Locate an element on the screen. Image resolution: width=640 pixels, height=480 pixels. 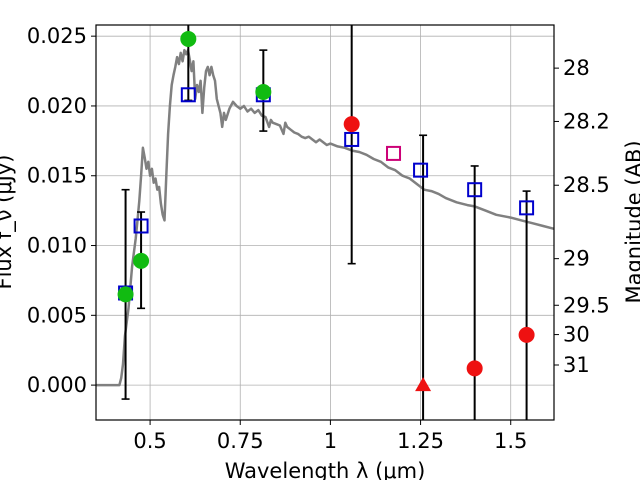
y-ticks: 0.000 0.005 0.010 0.015 0.020 0.025 is located at coordinates (61, 210).